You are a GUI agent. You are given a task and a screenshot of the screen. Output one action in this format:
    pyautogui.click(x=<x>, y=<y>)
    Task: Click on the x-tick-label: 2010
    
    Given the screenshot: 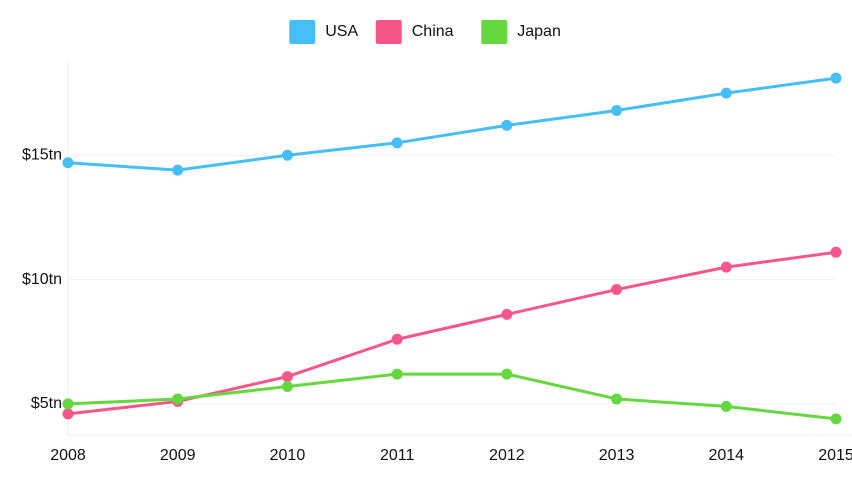 What is the action you would take?
    pyautogui.click(x=288, y=455)
    